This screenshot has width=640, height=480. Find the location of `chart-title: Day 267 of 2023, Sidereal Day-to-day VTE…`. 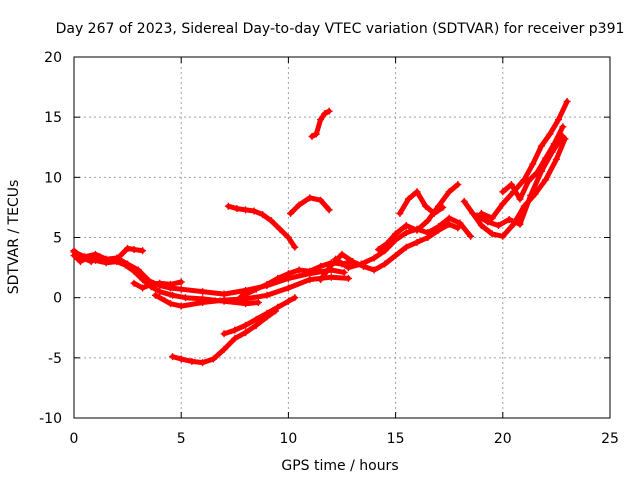

chart-title: Day 267 of 2023, Sidereal Day-to-day VTE… is located at coordinates (340, 29).